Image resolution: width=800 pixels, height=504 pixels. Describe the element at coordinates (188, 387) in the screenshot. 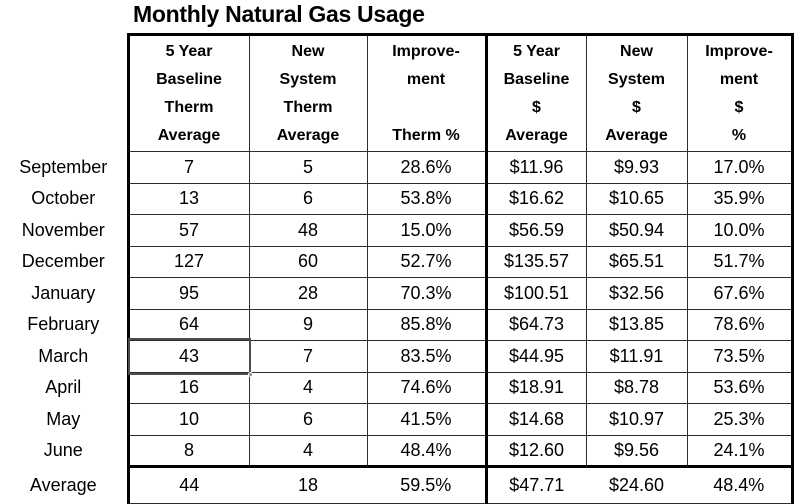

I see `table-cell: 16` at that location.